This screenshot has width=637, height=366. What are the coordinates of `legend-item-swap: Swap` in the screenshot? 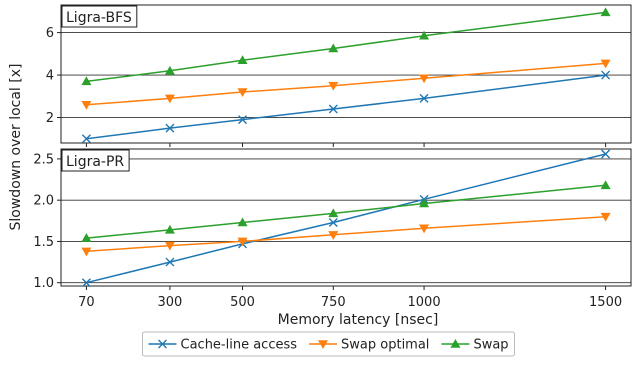 It's located at (475, 345).